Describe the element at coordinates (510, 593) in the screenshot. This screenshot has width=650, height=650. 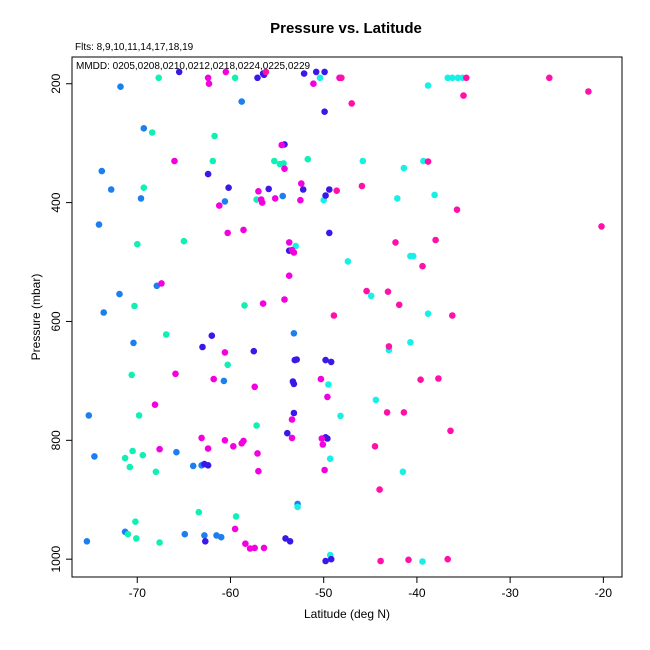
I see `x-tick-label: -30` at that location.